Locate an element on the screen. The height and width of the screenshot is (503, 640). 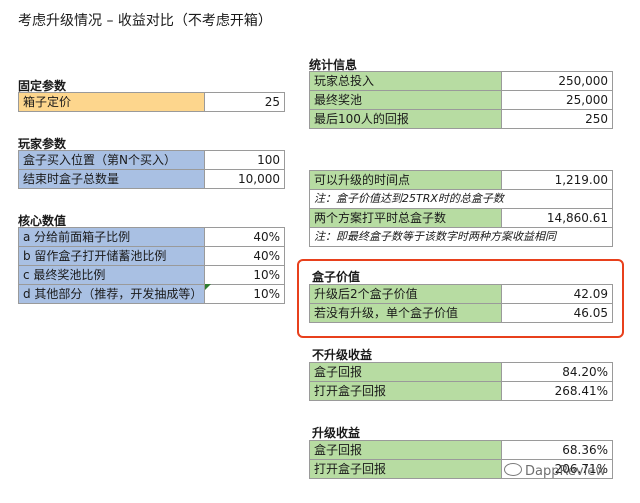
box-value-value: 46.05 is located at coordinates (557, 313).